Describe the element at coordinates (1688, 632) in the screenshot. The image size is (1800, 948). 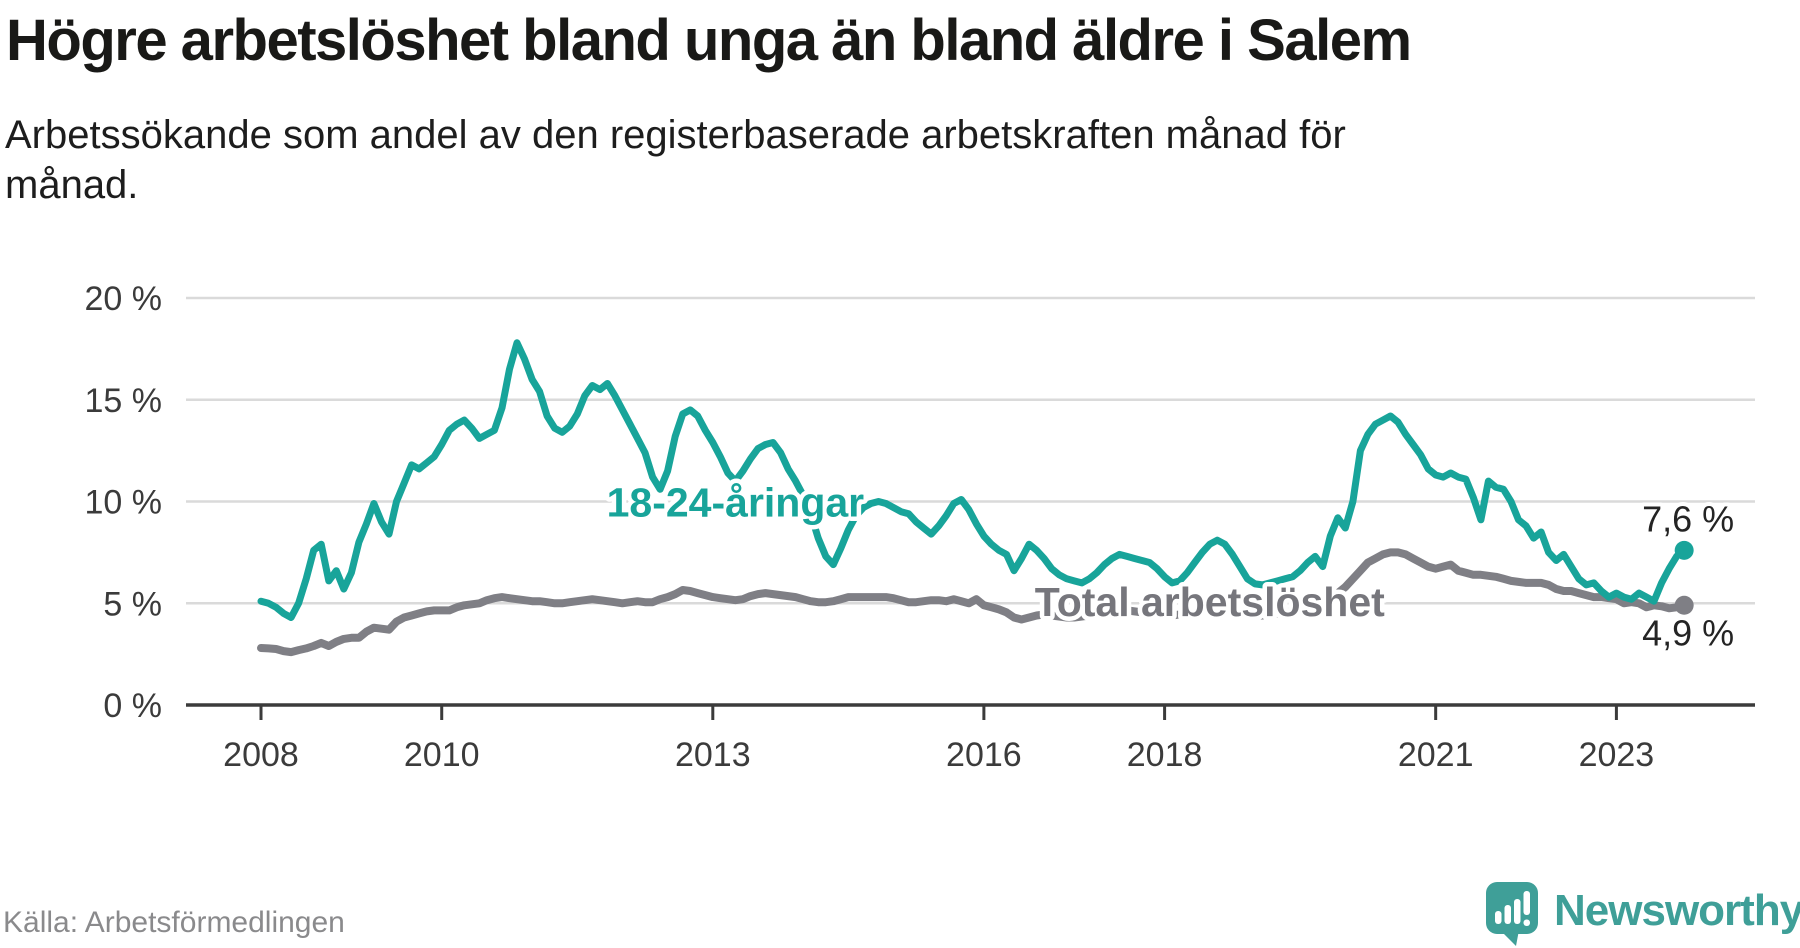
I see `series-end-label-0: 4,9 %` at that location.